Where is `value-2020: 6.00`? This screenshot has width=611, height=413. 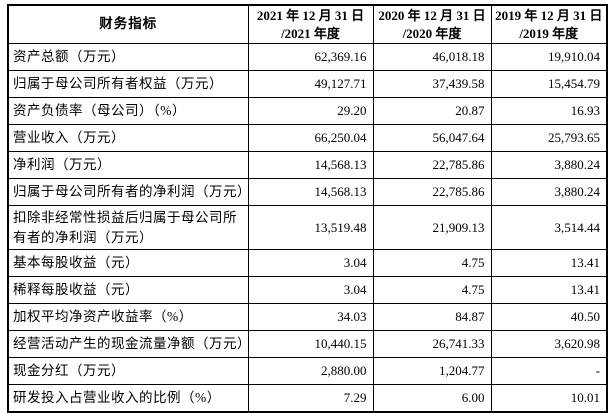 value-2020: 6.00 is located at coordinates (432, 398).